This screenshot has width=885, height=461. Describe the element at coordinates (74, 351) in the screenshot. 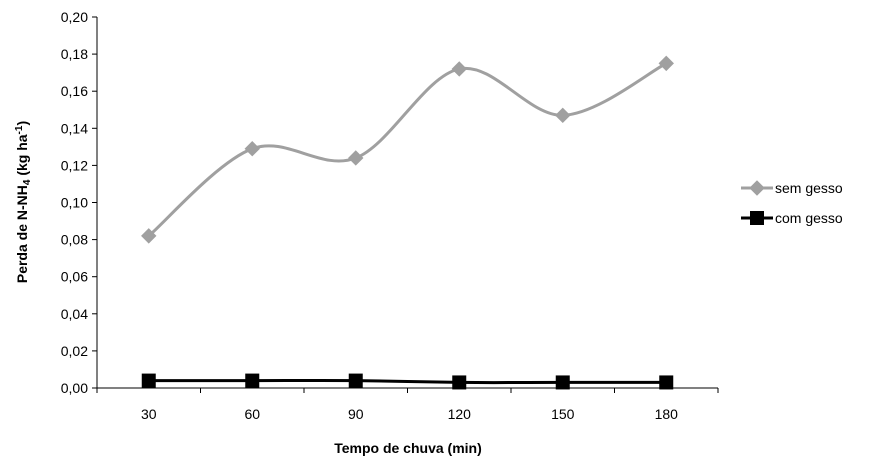

I see `y-tick-label: 0,02` at that location.